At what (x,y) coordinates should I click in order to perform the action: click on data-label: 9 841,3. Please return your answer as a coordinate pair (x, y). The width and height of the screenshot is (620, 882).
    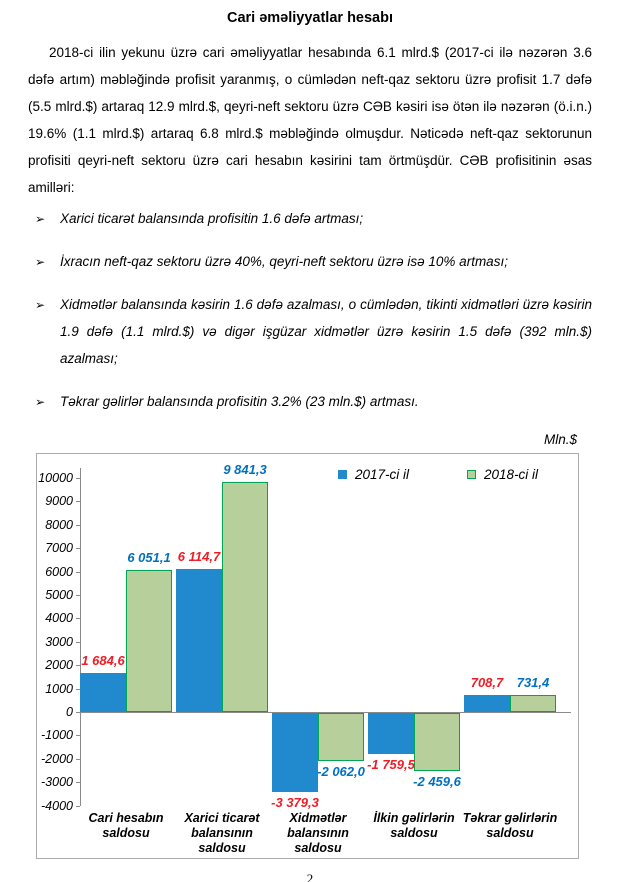
    Looking at the image, I should click on (245, 469).